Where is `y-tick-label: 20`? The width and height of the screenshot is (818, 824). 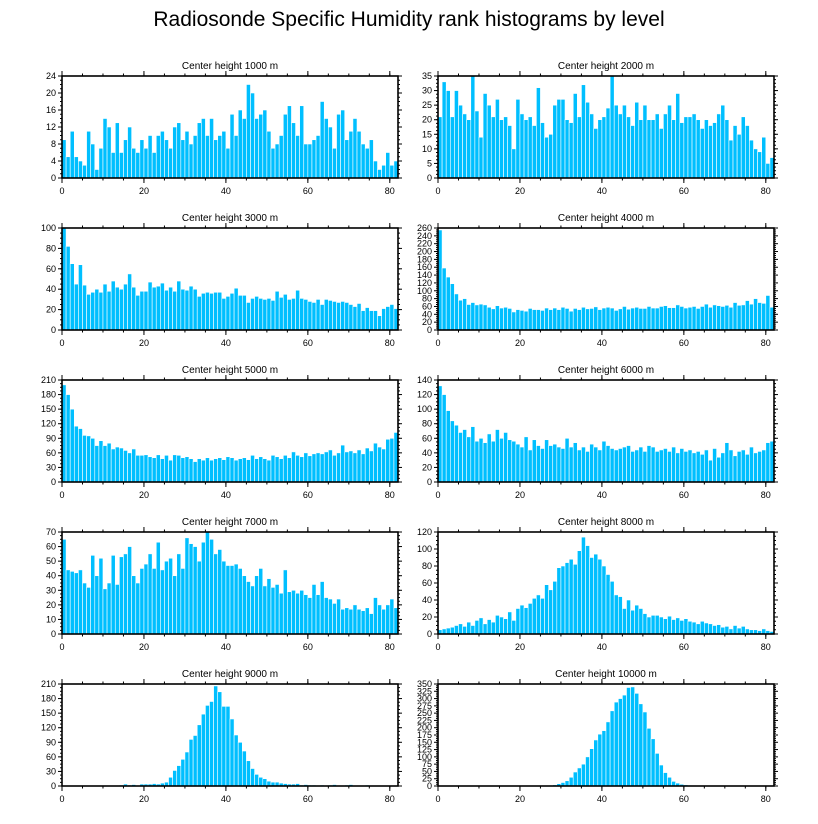 y-tick-label: 20 is located at coordinates (51, 605).